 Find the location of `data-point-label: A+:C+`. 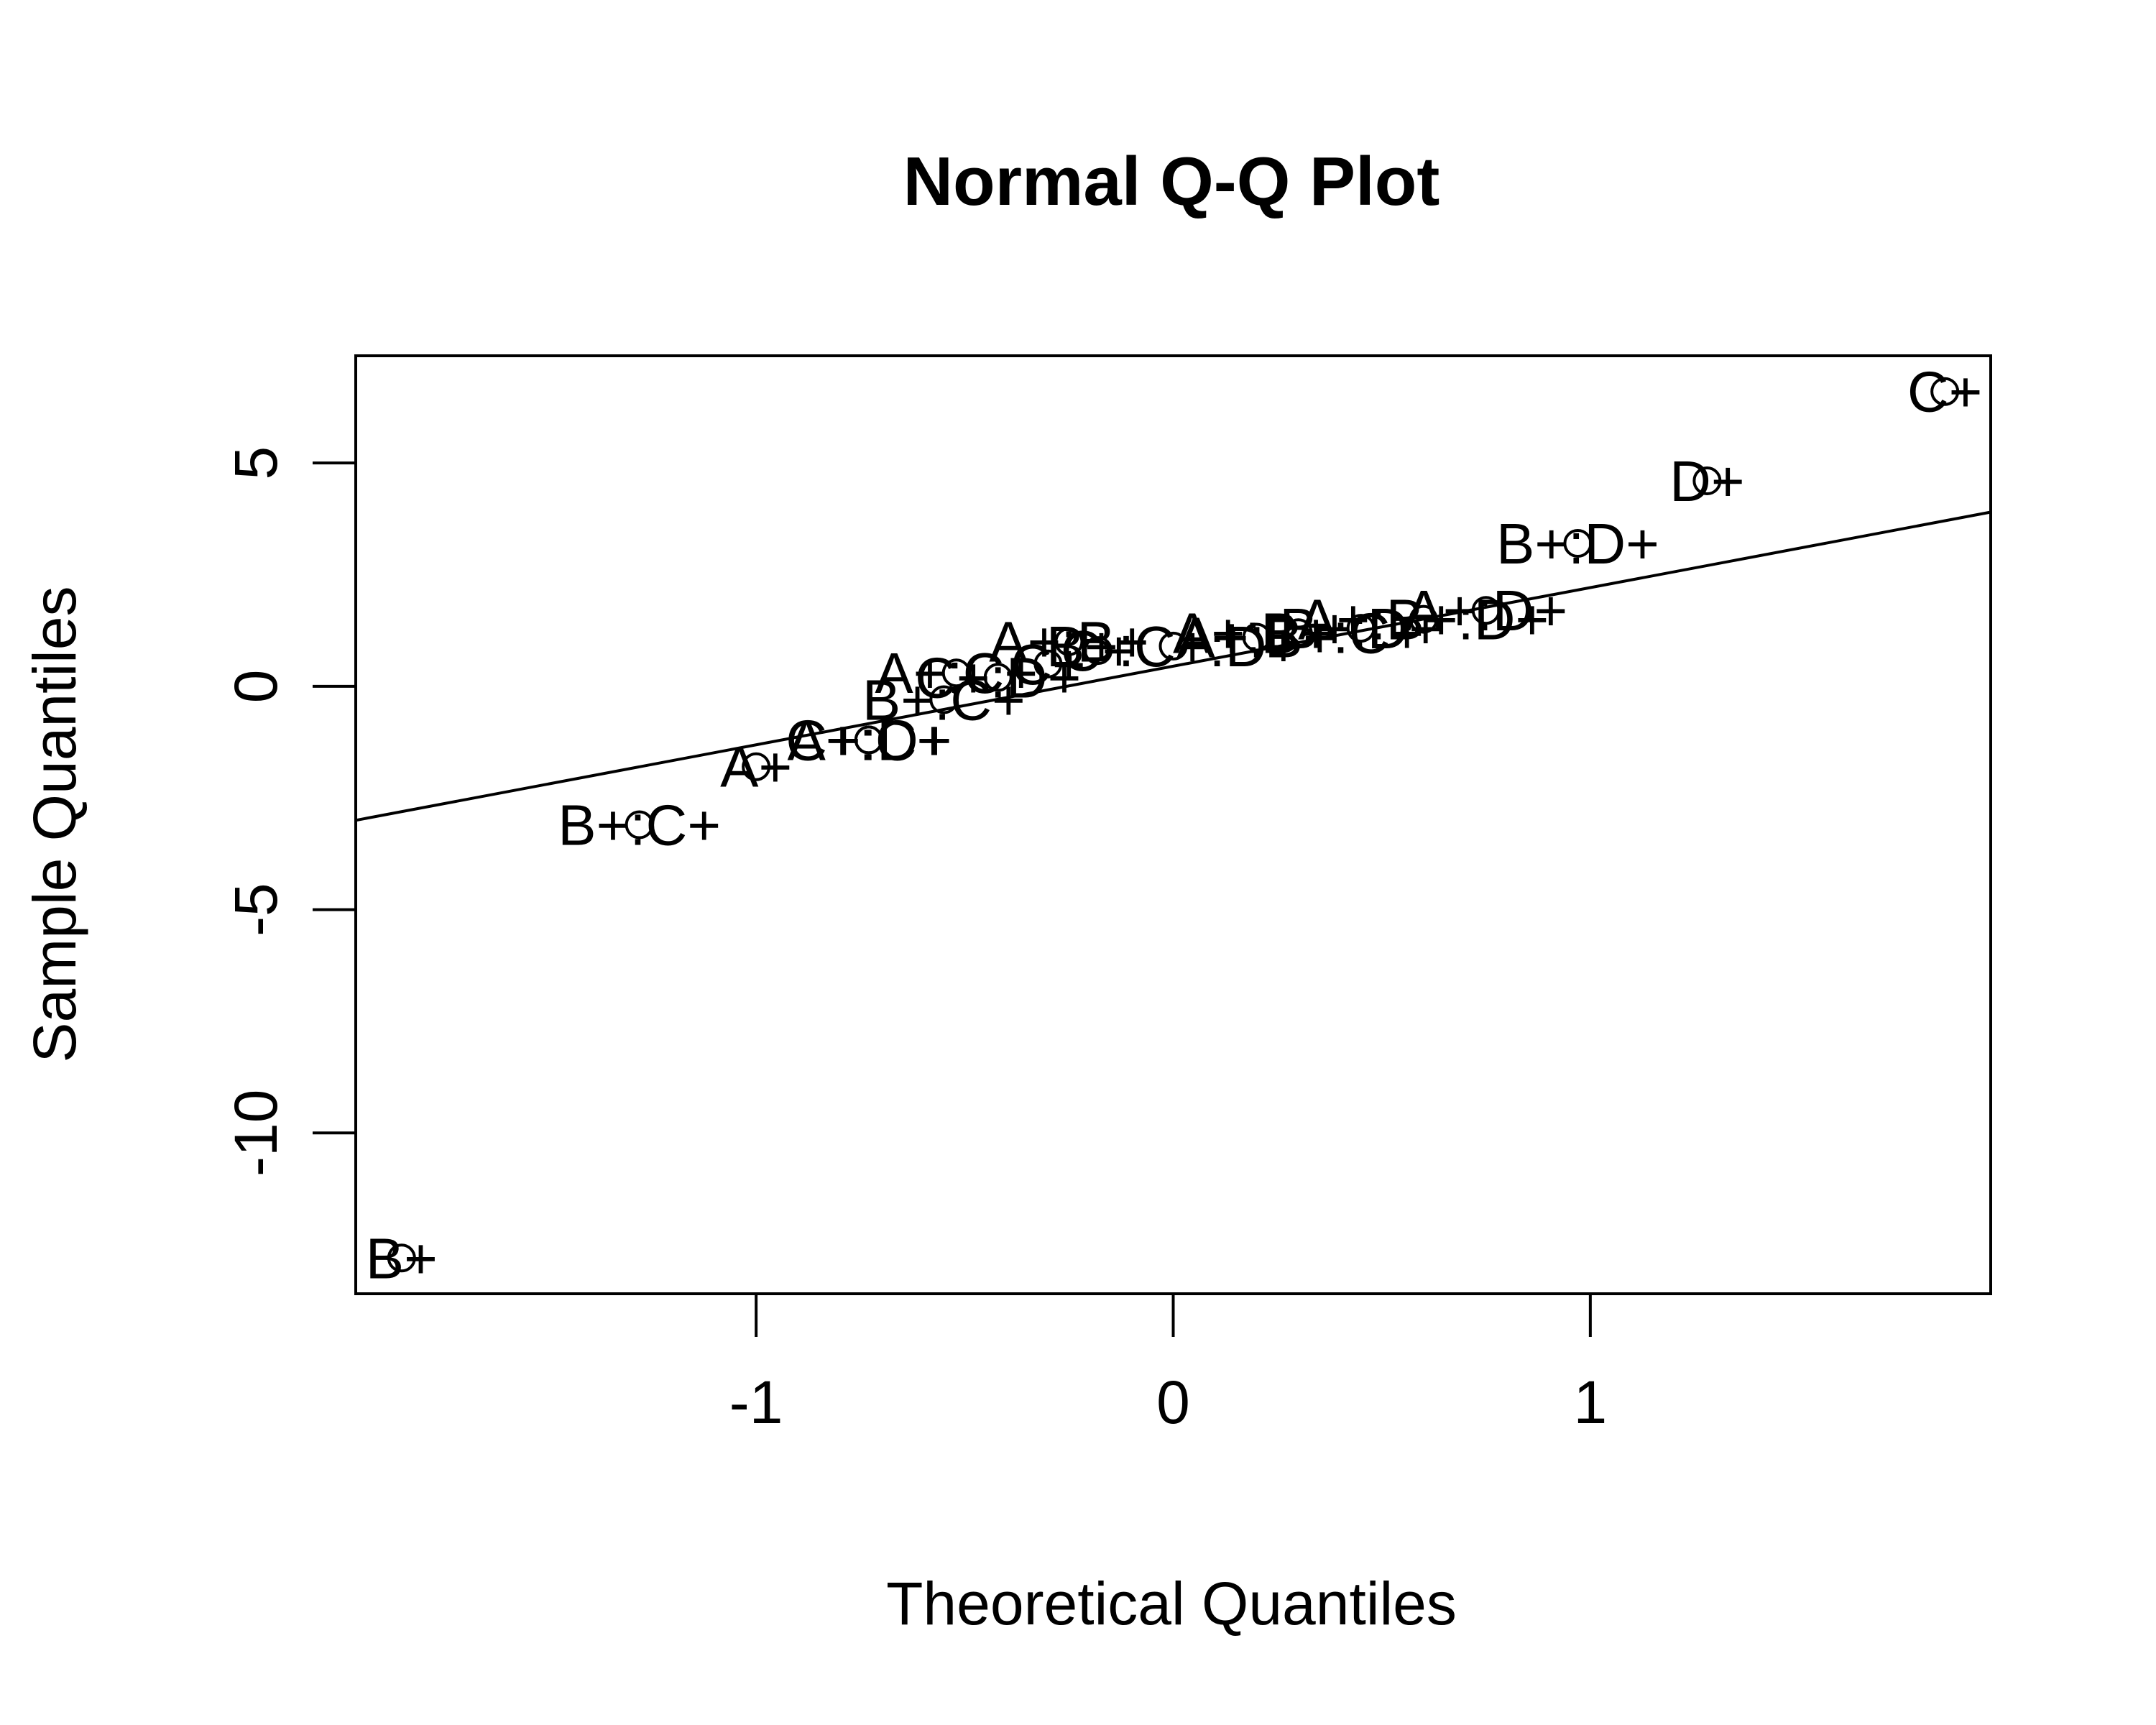

data-point-label: A+:C+ is located at coordinates (868, 740).